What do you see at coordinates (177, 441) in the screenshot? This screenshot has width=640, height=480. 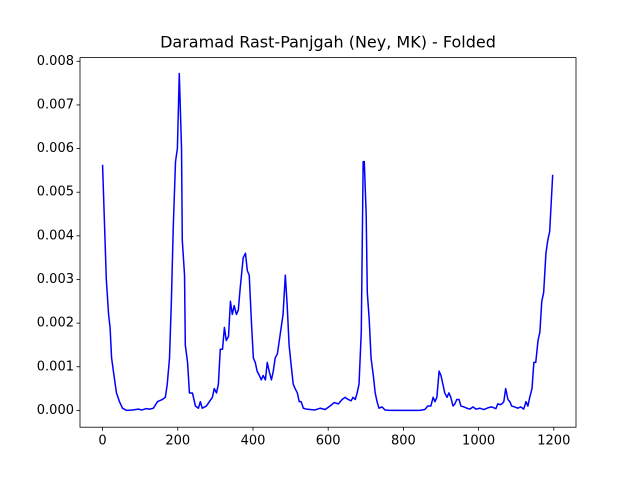 I see `x-tick-label: 200` at bounding box center [177, 441].